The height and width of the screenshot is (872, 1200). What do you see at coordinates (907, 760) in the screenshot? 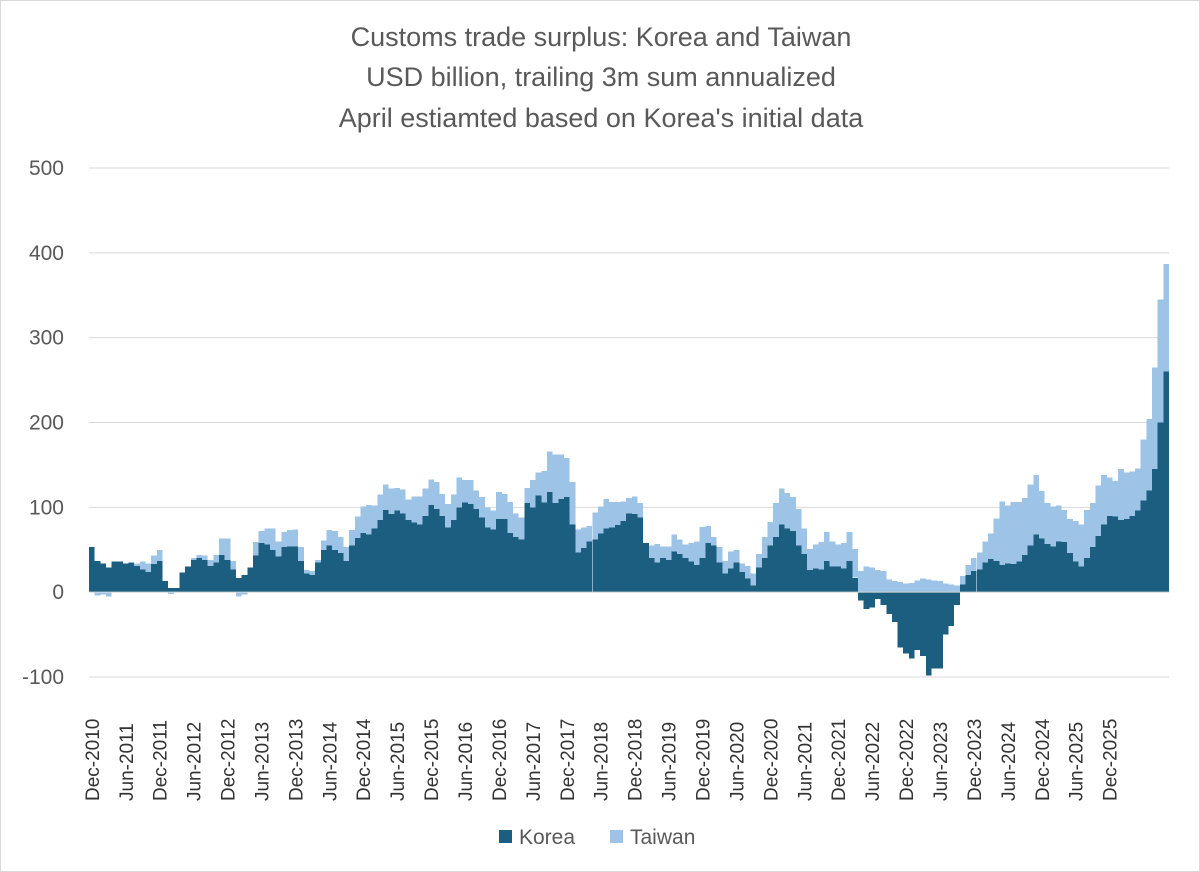
I see `x-tick-label: Dec-2022` at bounding box center [907, 760].